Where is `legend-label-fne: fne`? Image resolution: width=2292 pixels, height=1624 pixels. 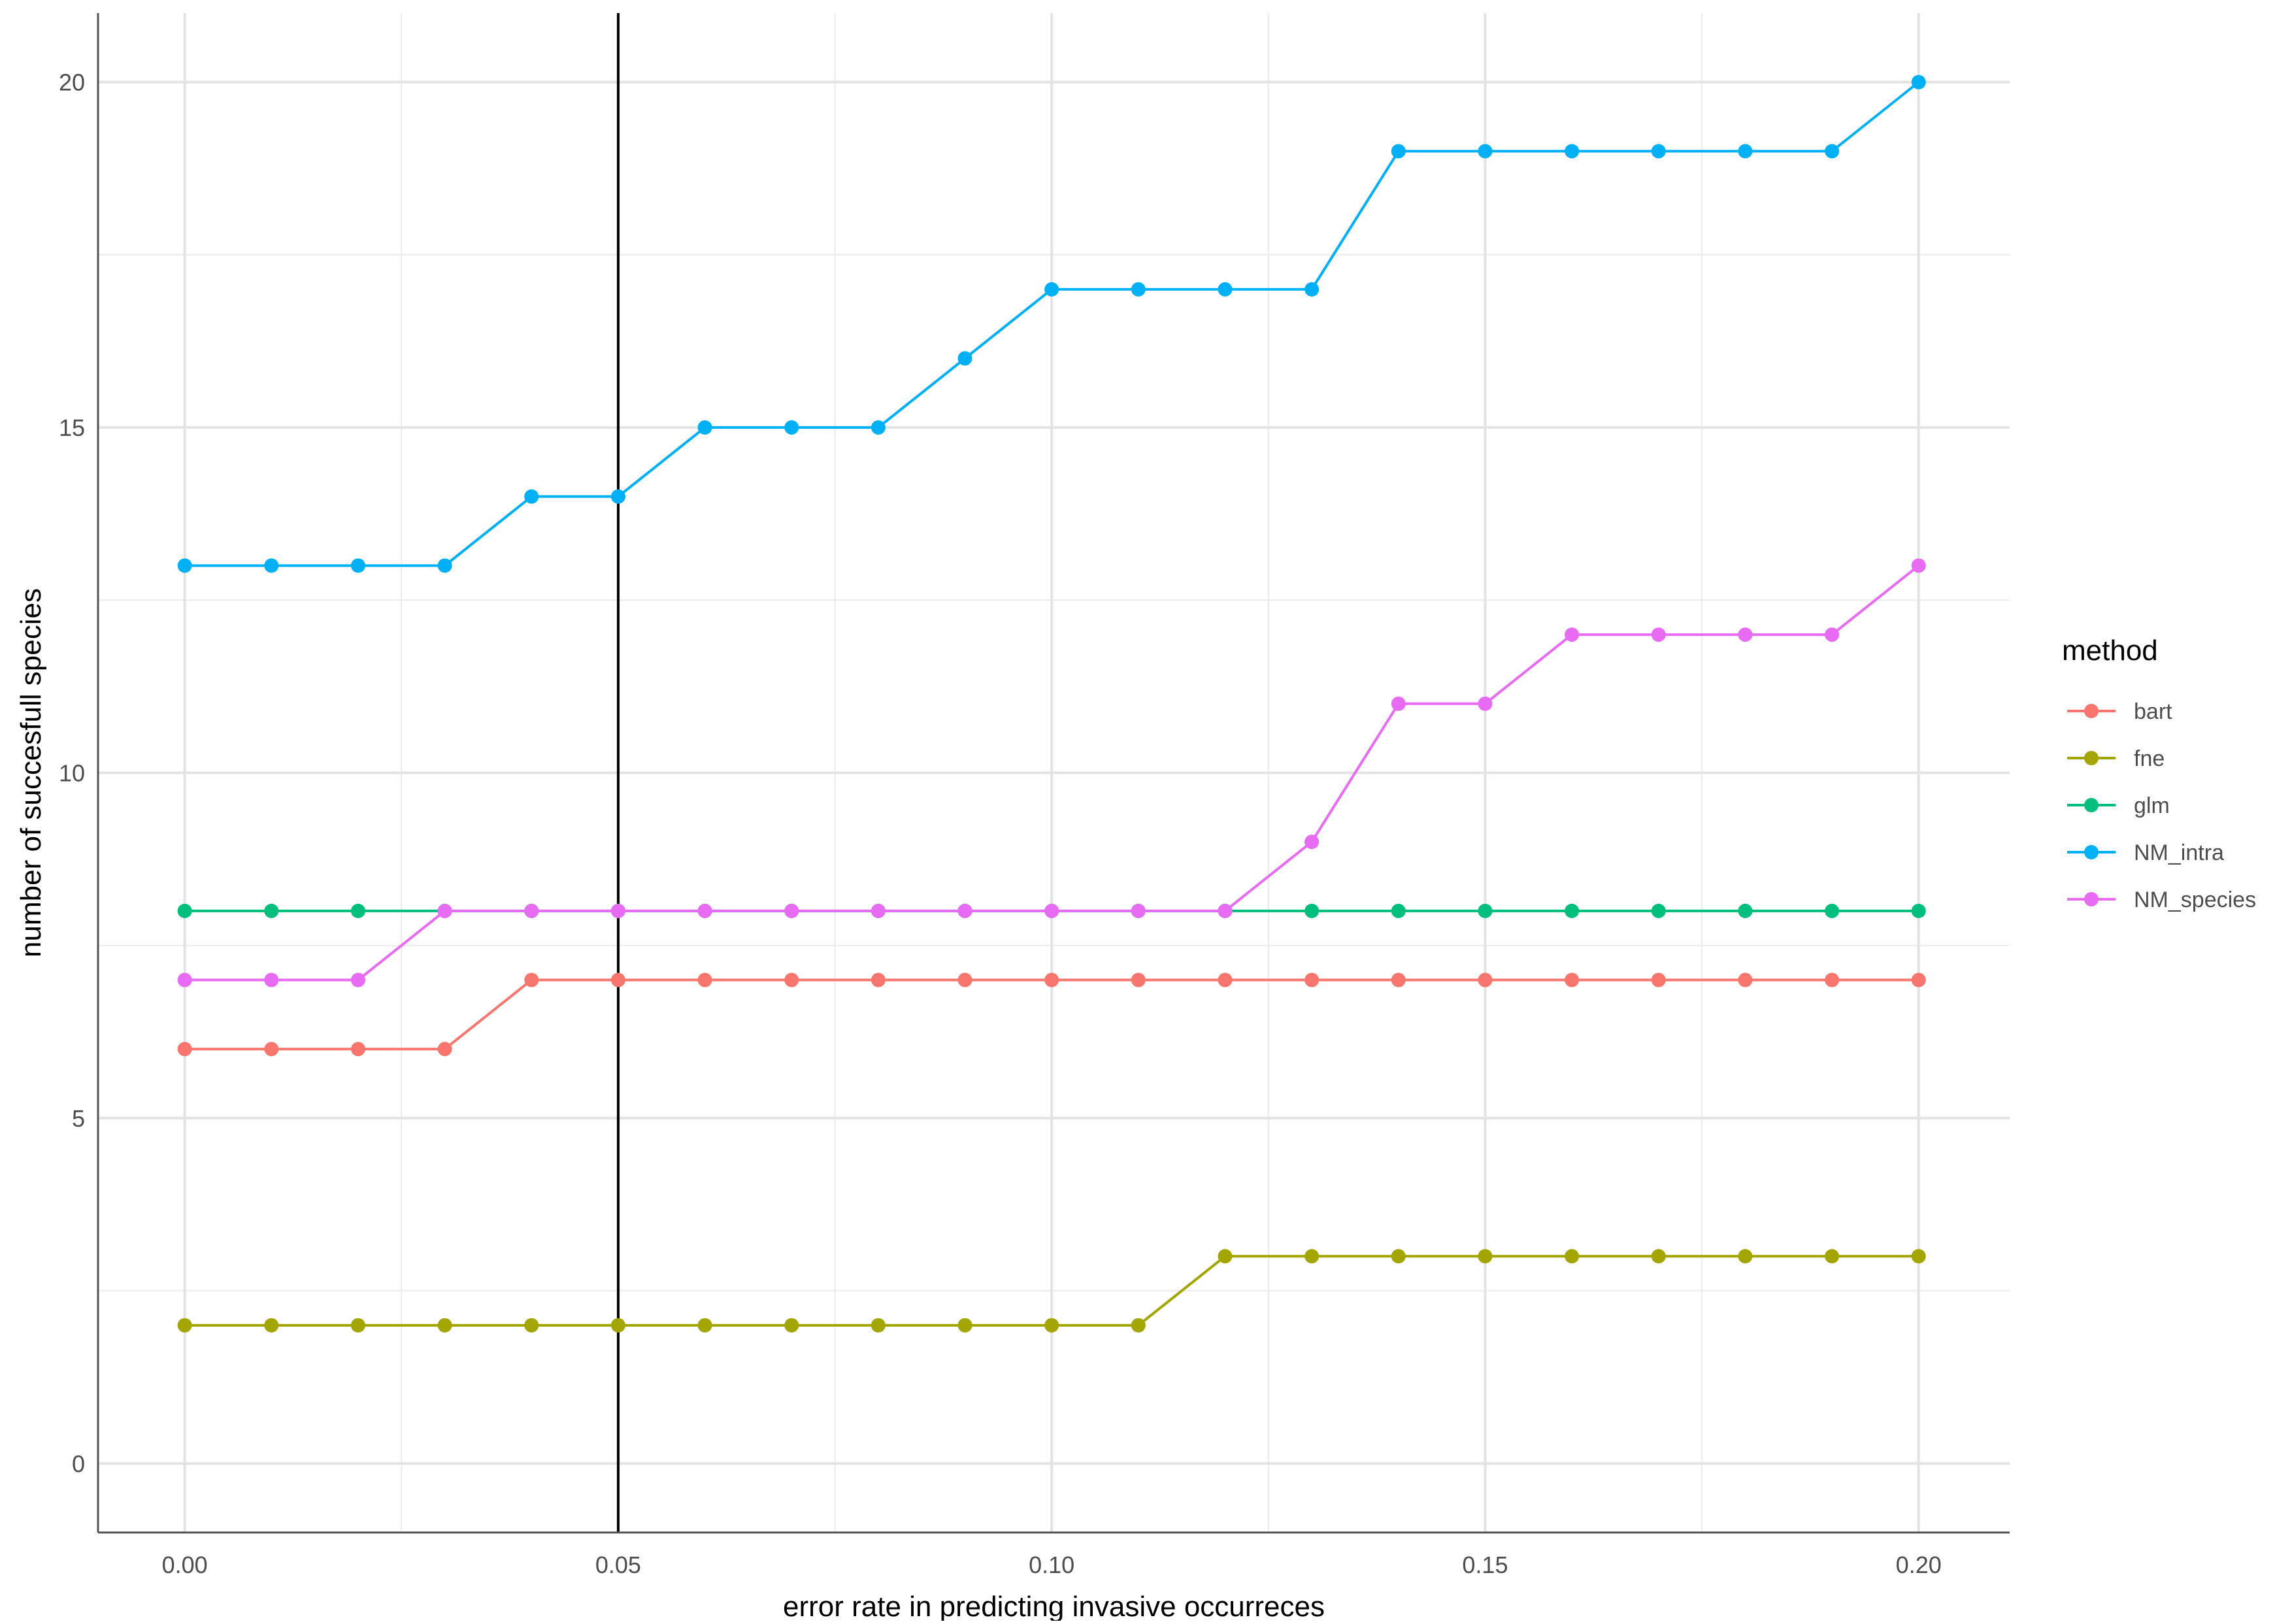
legend-label-fne: fne is located at coordinates (2150, 758).